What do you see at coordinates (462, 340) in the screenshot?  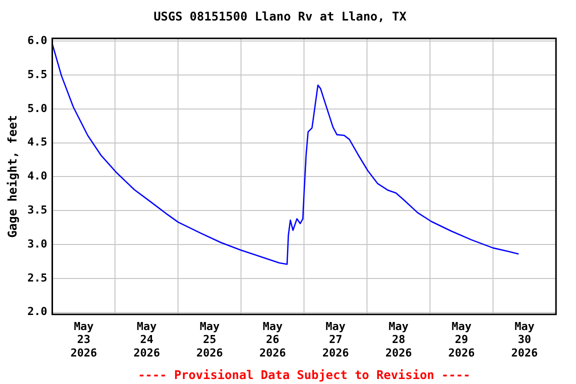 I see `x-tick-label: May 29 2026` at bounding box center [462, 340].